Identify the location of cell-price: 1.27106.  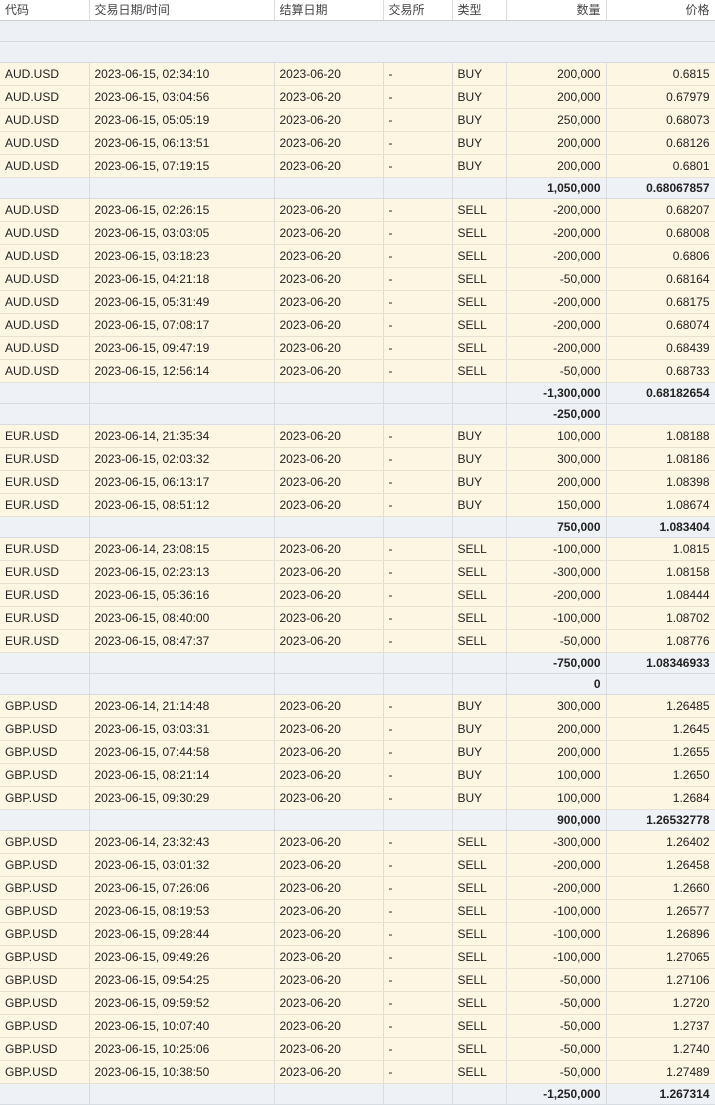
(660, 980).